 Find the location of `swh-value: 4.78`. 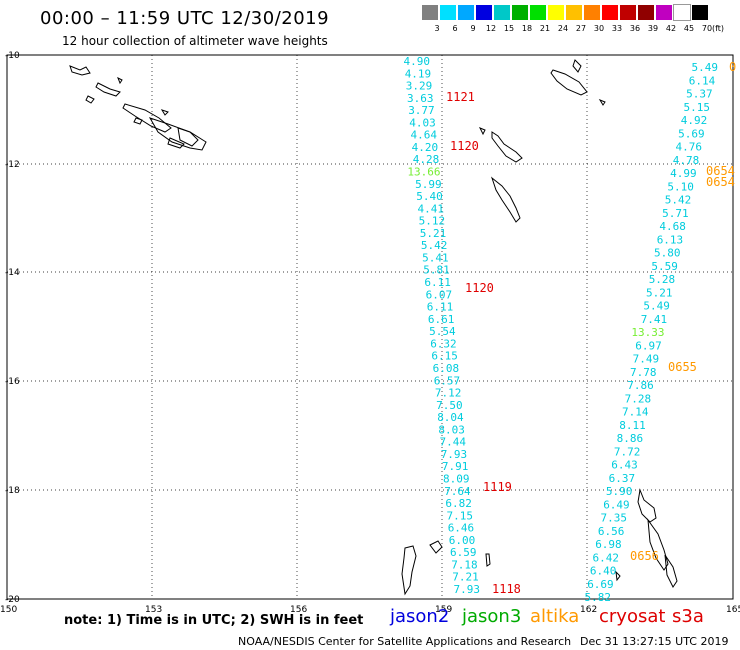

swh-value: 4.78 is located at coordinates (686, 160).